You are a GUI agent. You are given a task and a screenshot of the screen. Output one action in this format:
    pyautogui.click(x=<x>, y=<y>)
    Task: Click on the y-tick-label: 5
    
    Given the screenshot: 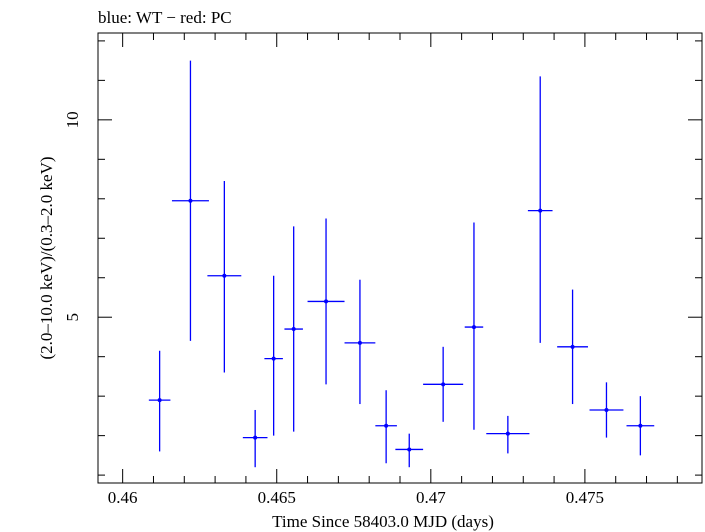 What is the action you would take?
    pyautogui.click(x=72, y=317)
    